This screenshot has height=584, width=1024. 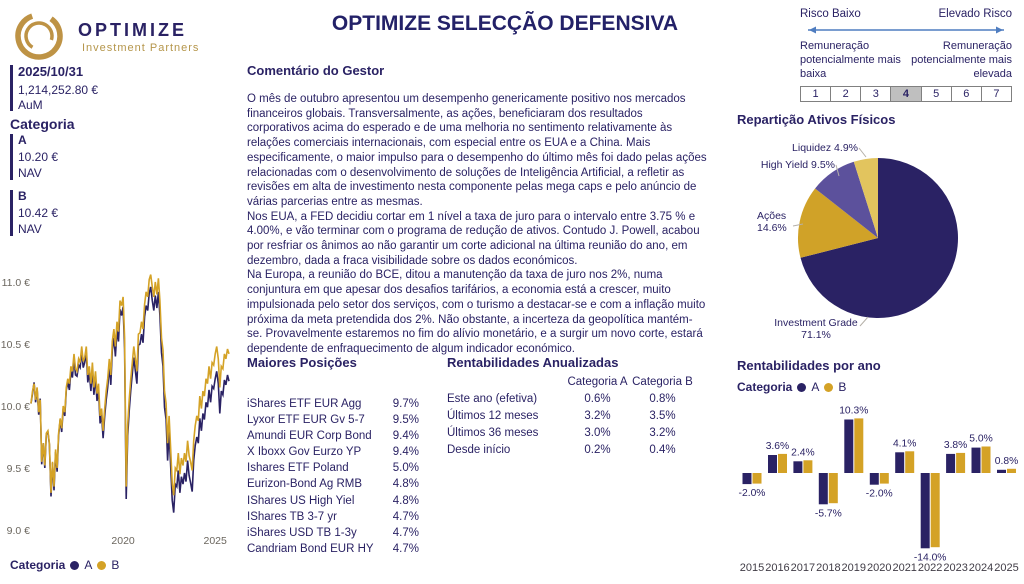 I want to click on optimize-logo-icon, so click(x=39, y=36).